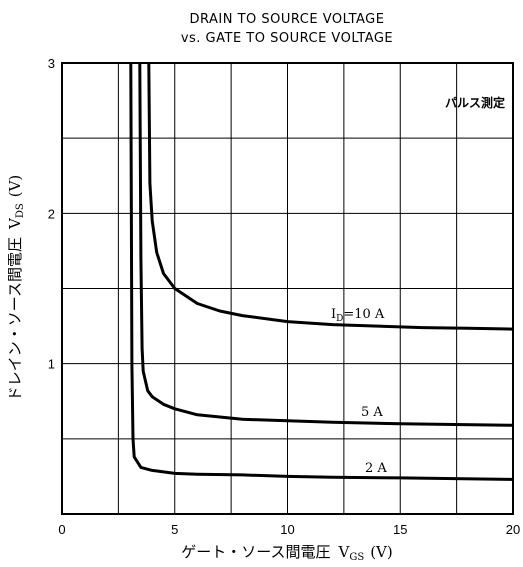  I want to click on x-tick-label: 15, so click(400, 529).